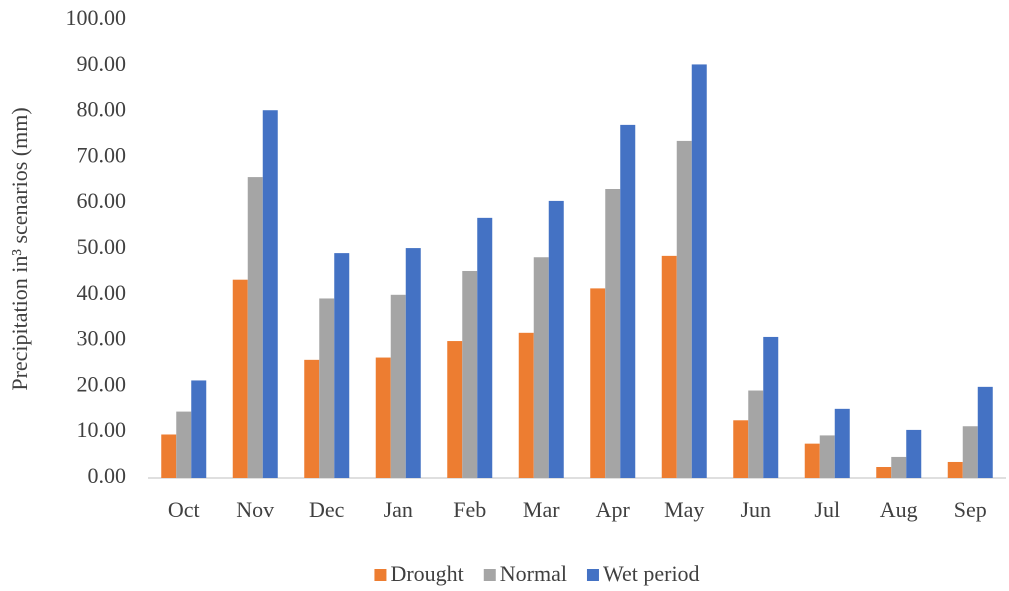  I want to click on y-tick-label: 50.00, so click(102, 246).